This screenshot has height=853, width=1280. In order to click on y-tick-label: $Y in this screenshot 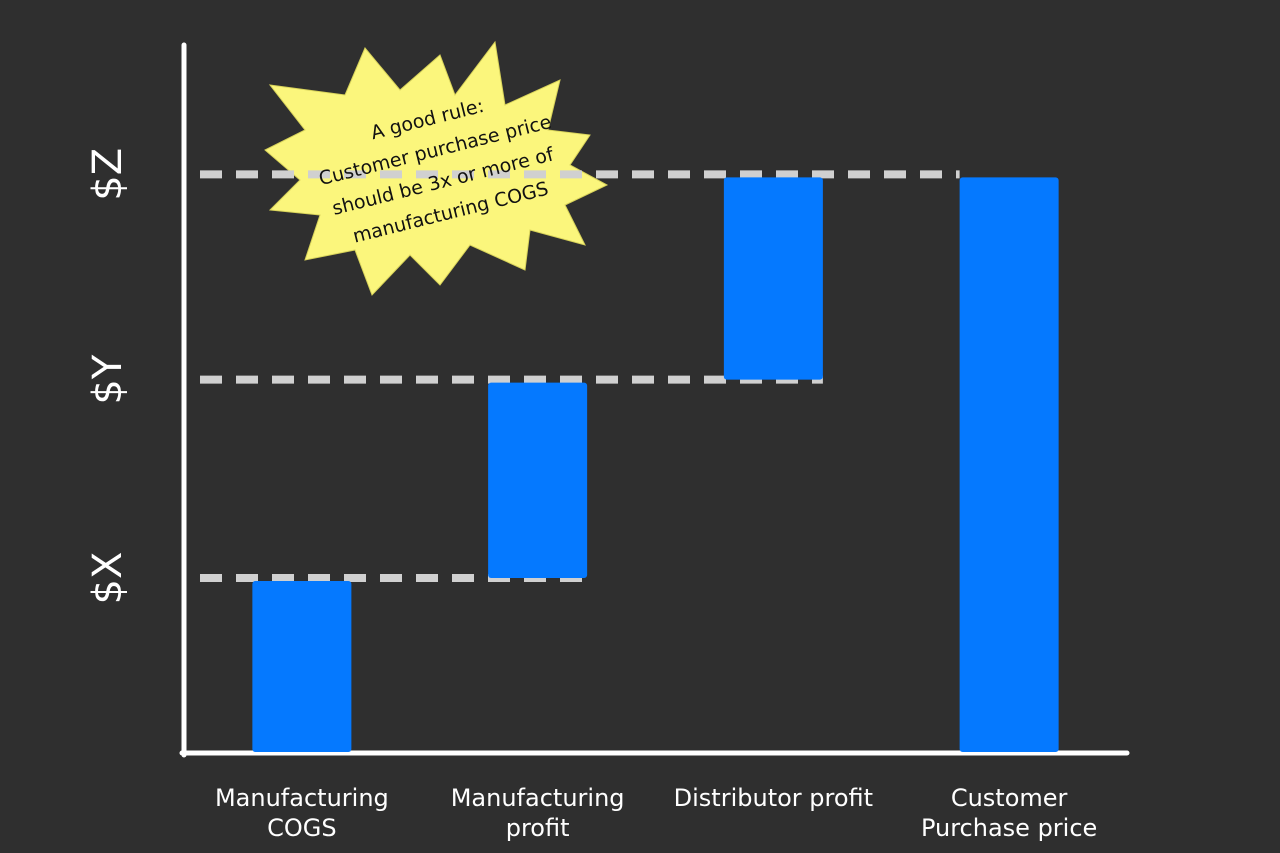, I will do `click(108, 379)`.